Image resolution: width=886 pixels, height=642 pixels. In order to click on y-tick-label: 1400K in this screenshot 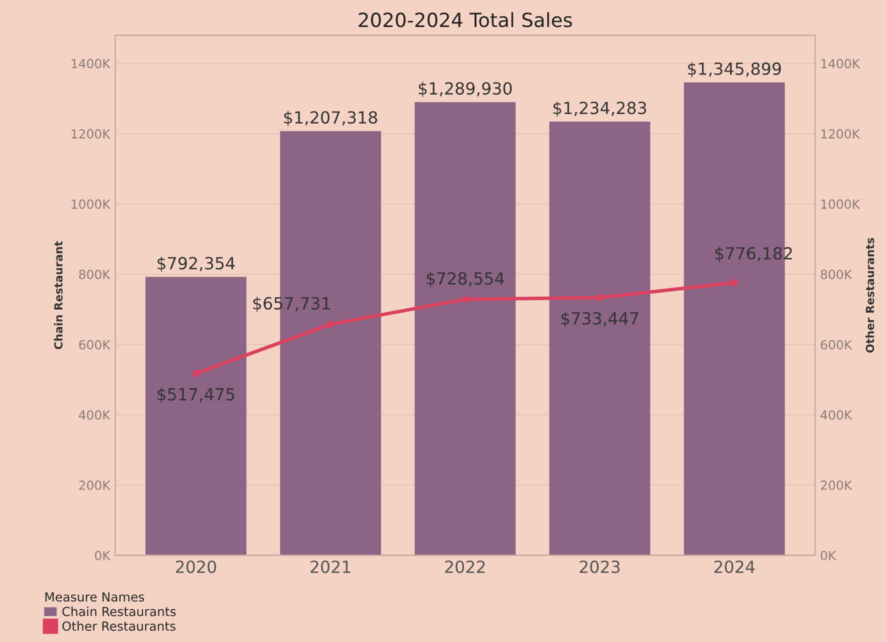, I will do `click(91, 63)`.